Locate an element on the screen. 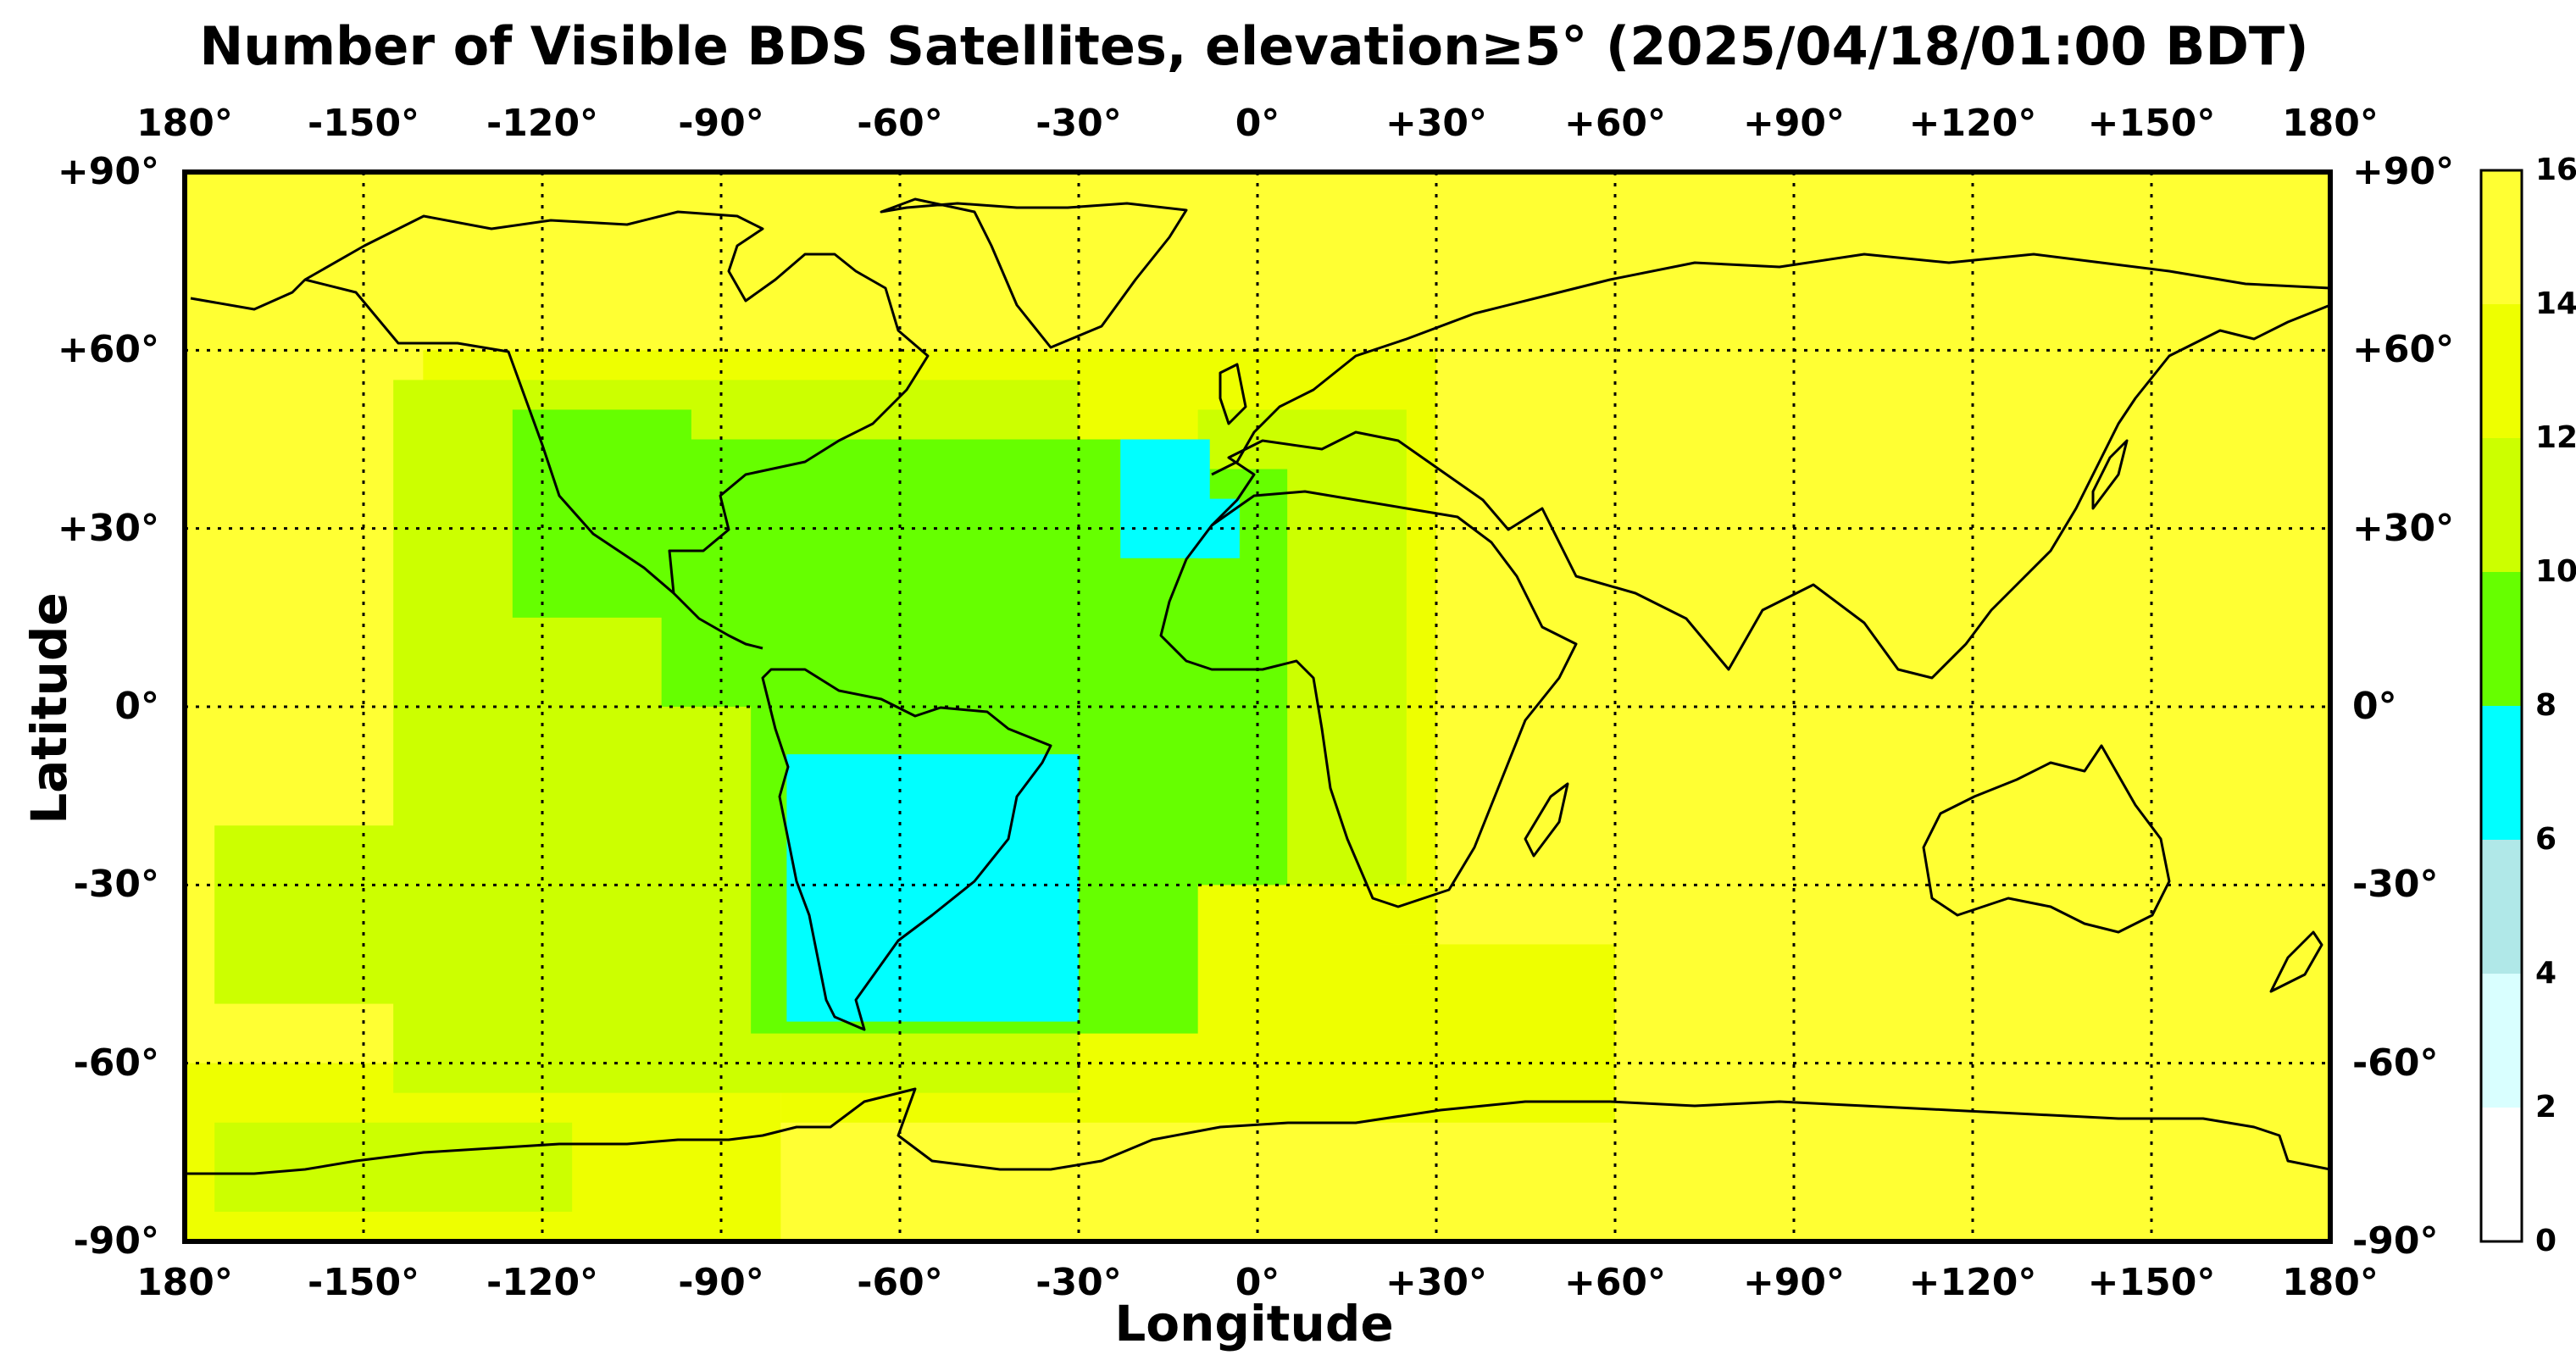  x-tick-top-4: -60° is located at coordinates (900, 123).